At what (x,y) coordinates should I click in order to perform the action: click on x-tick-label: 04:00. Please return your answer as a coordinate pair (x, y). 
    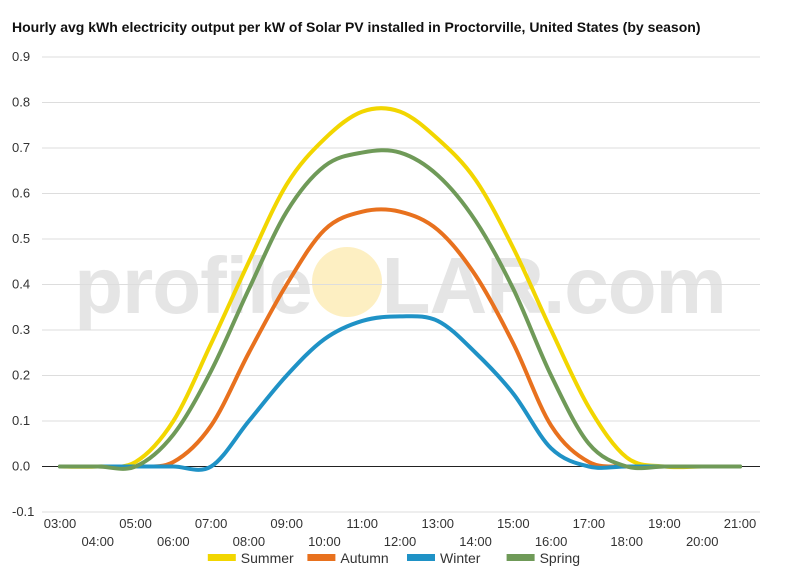
    Looking at the image, I should click on (98, 541).